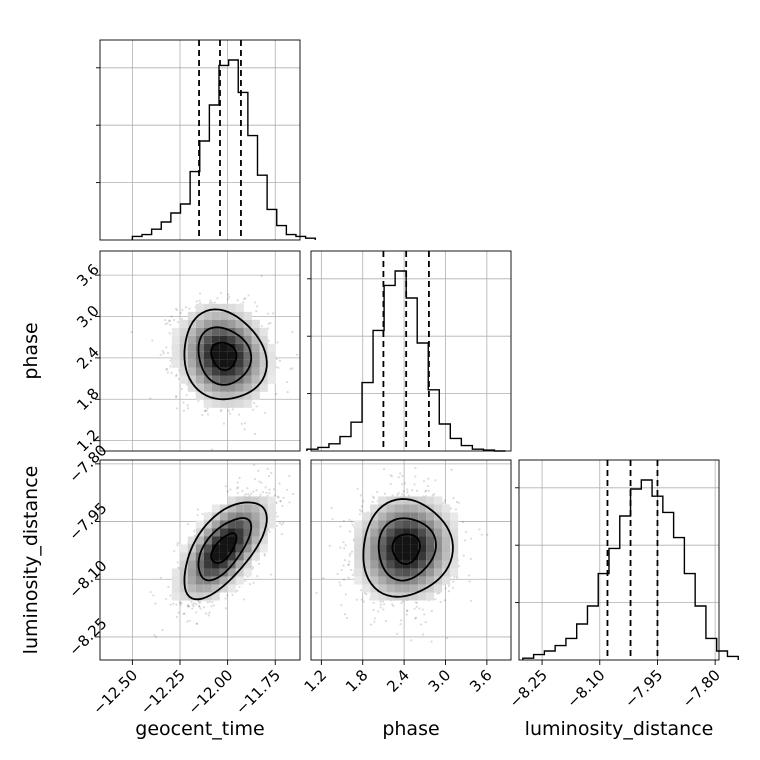 The height and width of the screenshot is (760, 760). Describe the element at coordinates (206, 140) in the screenshot. I see `histogram-panel-geocent_time` at that location.